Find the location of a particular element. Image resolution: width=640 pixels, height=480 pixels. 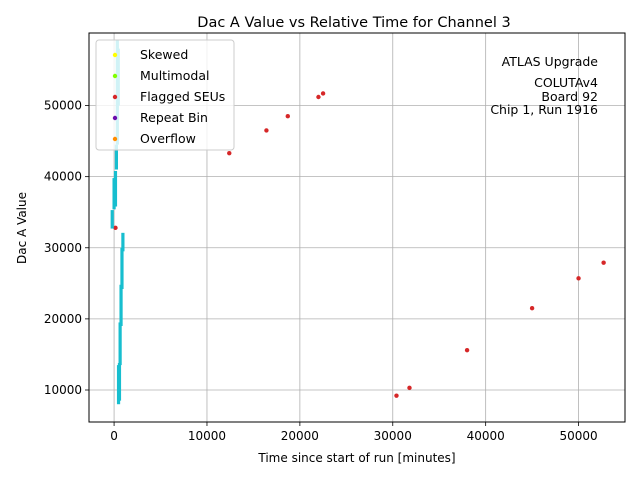

y-tick-label: 10000 is located at coordinates (63, 390).